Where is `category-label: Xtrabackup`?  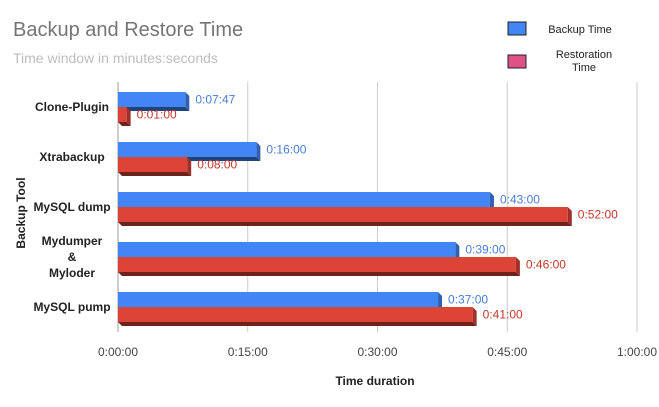
category-label: Xtrabackup is located at coordinates (71, 157).